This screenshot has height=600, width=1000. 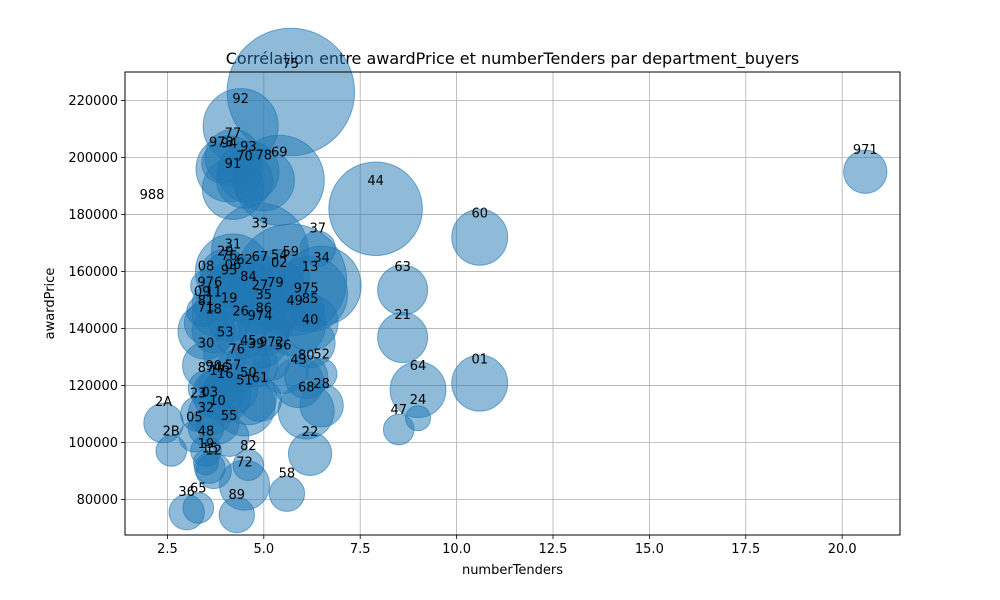 What do you see at coordinates (194, 417) in the screenshot?
I see `bubble-label: 05` at bounding box center [194, 417].